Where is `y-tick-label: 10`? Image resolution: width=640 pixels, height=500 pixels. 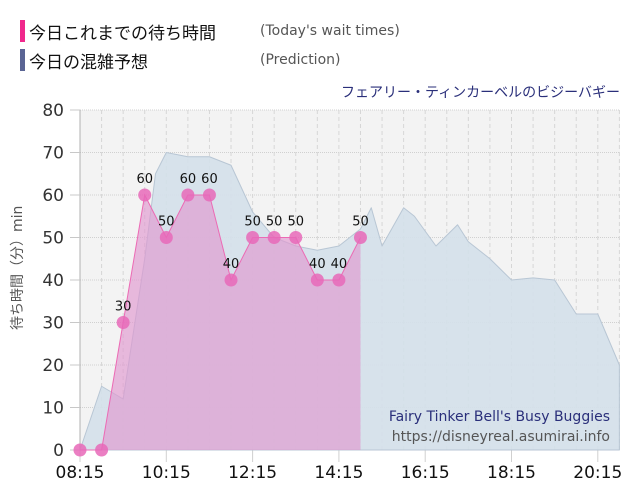 y-tick-label: 10 is located at coordinates (53, 409).